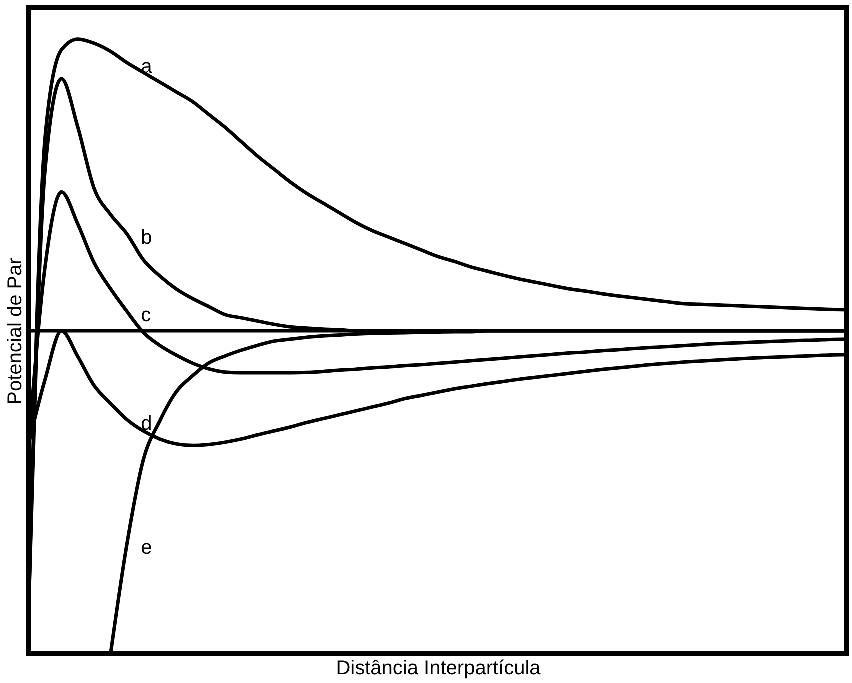 The width and height of the screenshot is (852, 683). What do you see at coordinates (146, 238) in the screenshot?
I see `series-label: b` at bounding box center [146, 238].